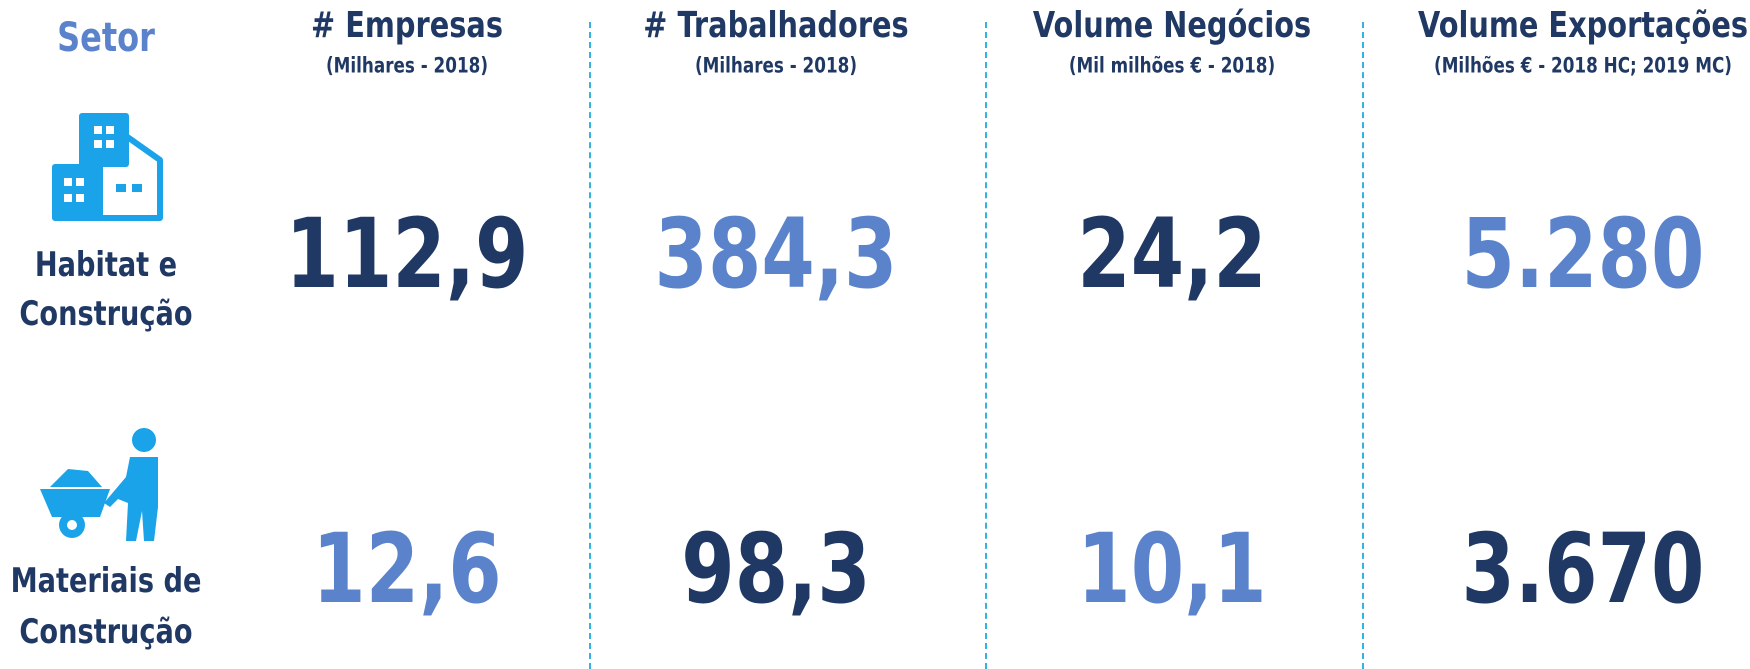 The height and width of the screenshot is (669, 1750). I want to click on column-title: # Trabalhadores, so click(776, 25).